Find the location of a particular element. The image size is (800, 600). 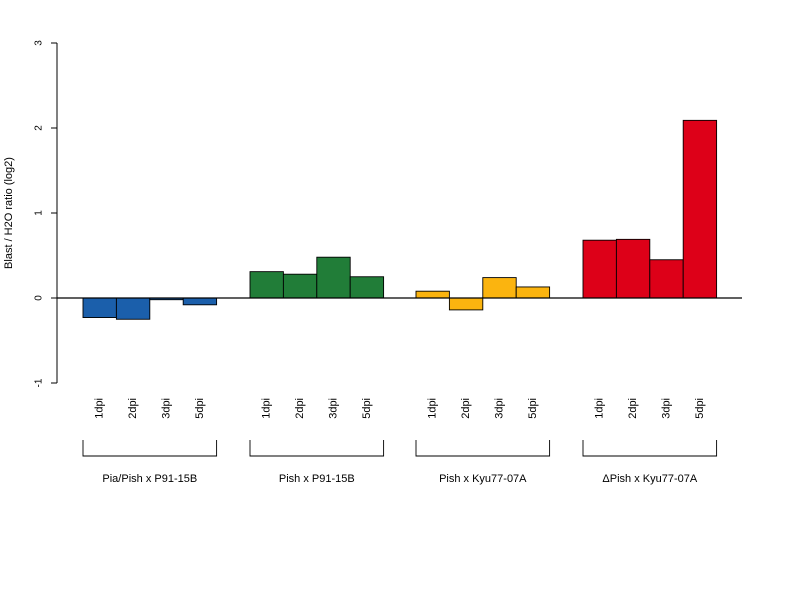

group-label: Pish x Kyu77-07A is located at coordinates (483, 479).